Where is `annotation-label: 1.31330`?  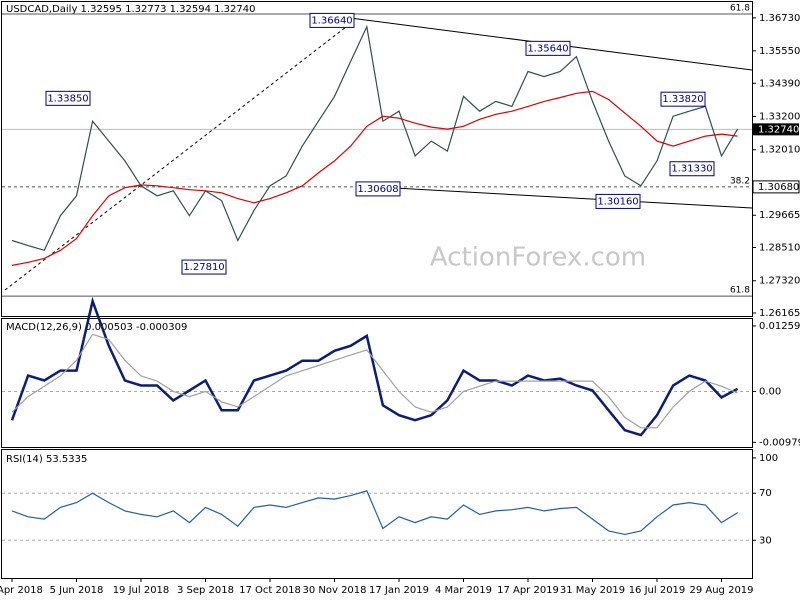 annotation-label: 1.31330 is located at coordinates (691, 169).